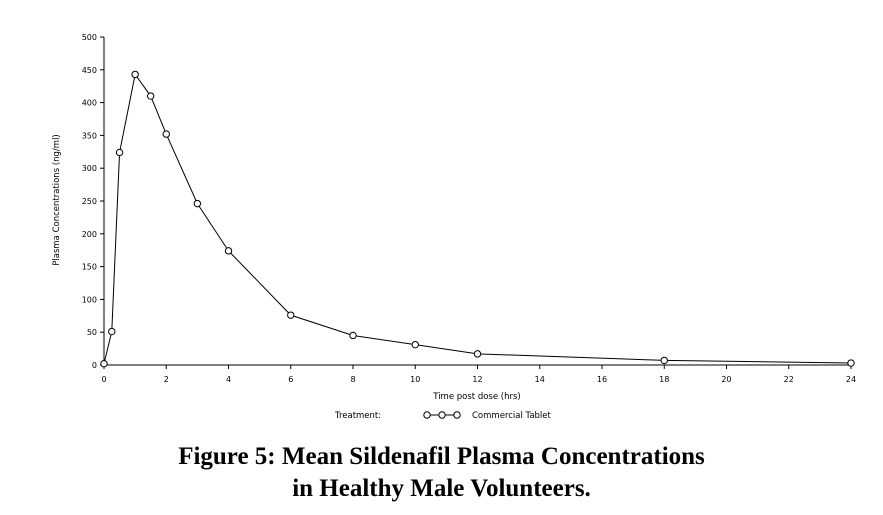 This screenshot has width=883, height=515. I want to click on legend-title: Treatment:, so click(357, 416).